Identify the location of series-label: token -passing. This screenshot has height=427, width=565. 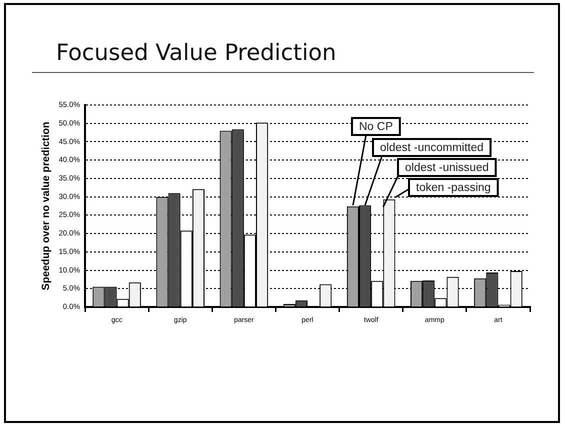
(453, 188).